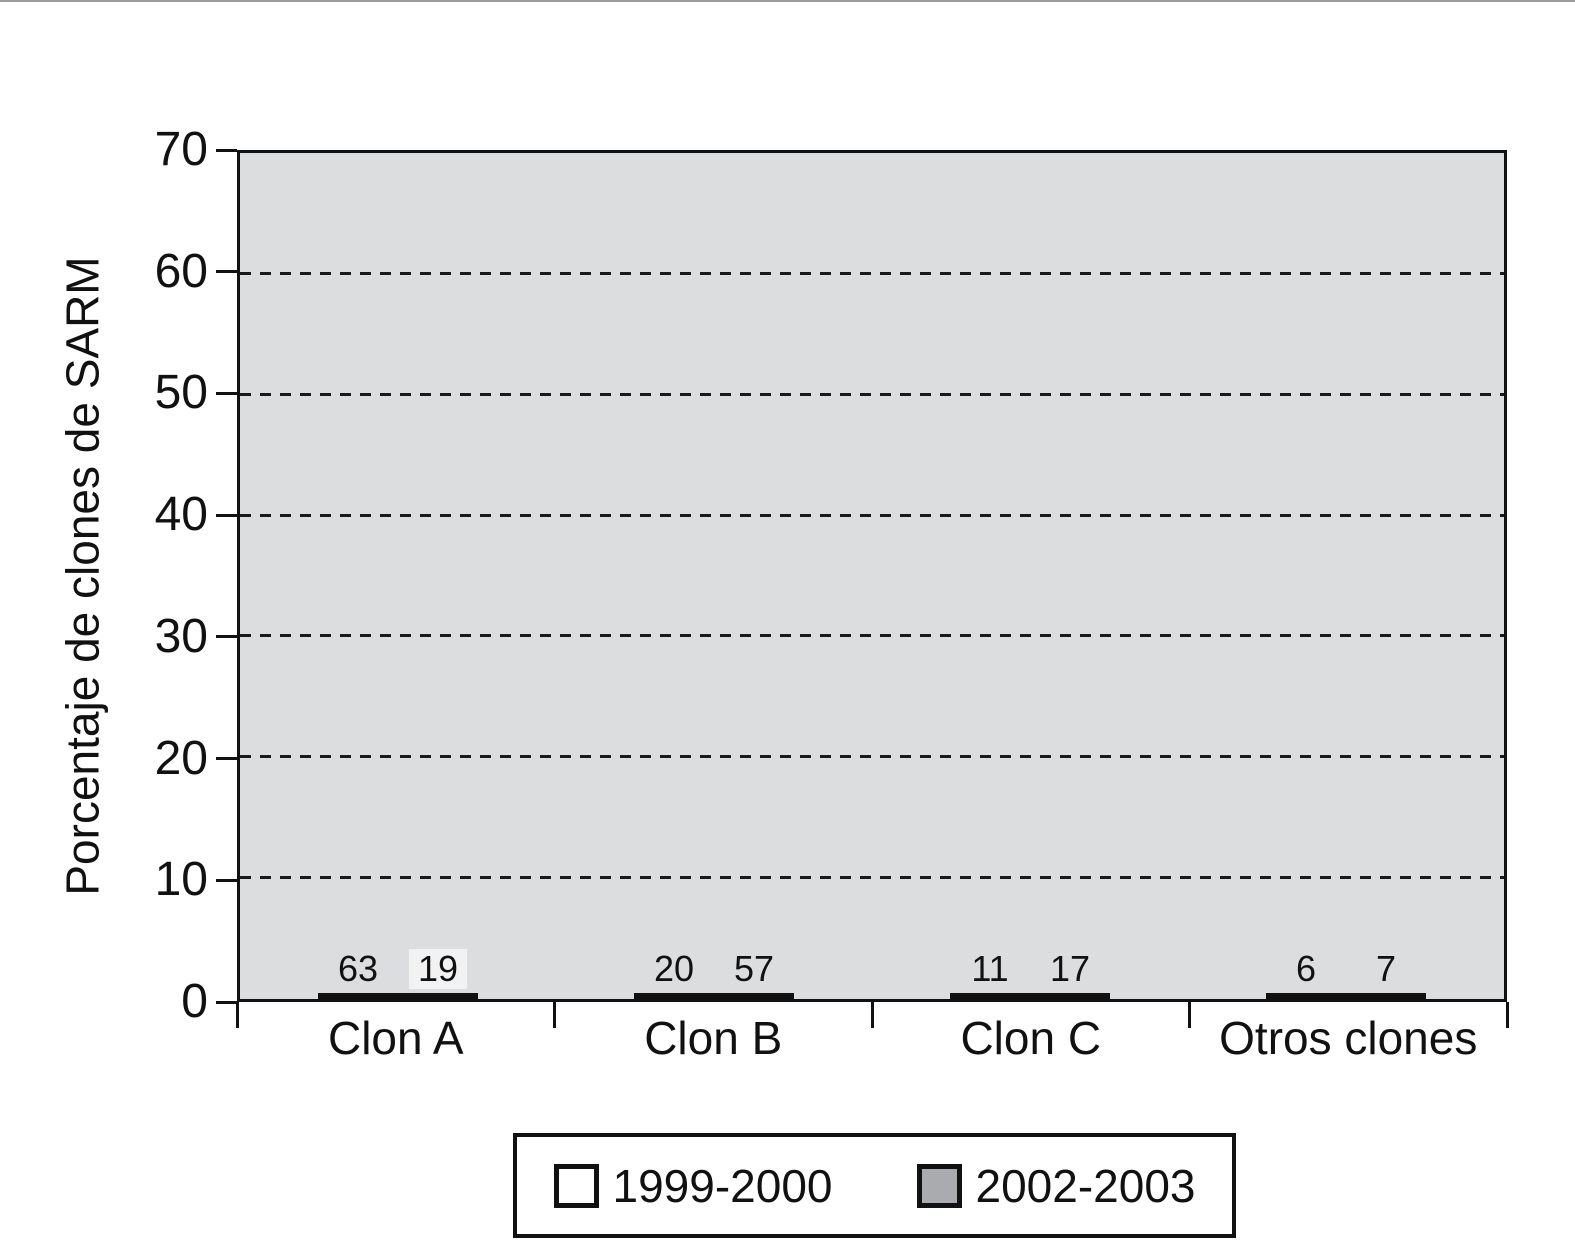  I want to click on x-label-clon-c: Clon C, so click(1031, 1038).